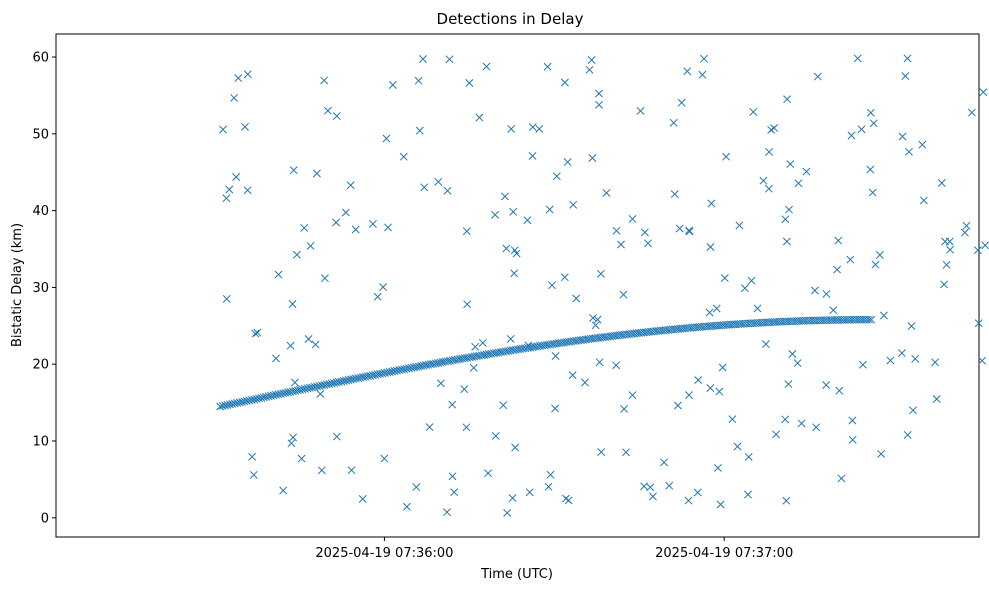 The width and height of the screenshot is (989, 590). Describe the element at coordinates (40, 288) in the screenshot. I see `y-tick-label: 30` at that location.